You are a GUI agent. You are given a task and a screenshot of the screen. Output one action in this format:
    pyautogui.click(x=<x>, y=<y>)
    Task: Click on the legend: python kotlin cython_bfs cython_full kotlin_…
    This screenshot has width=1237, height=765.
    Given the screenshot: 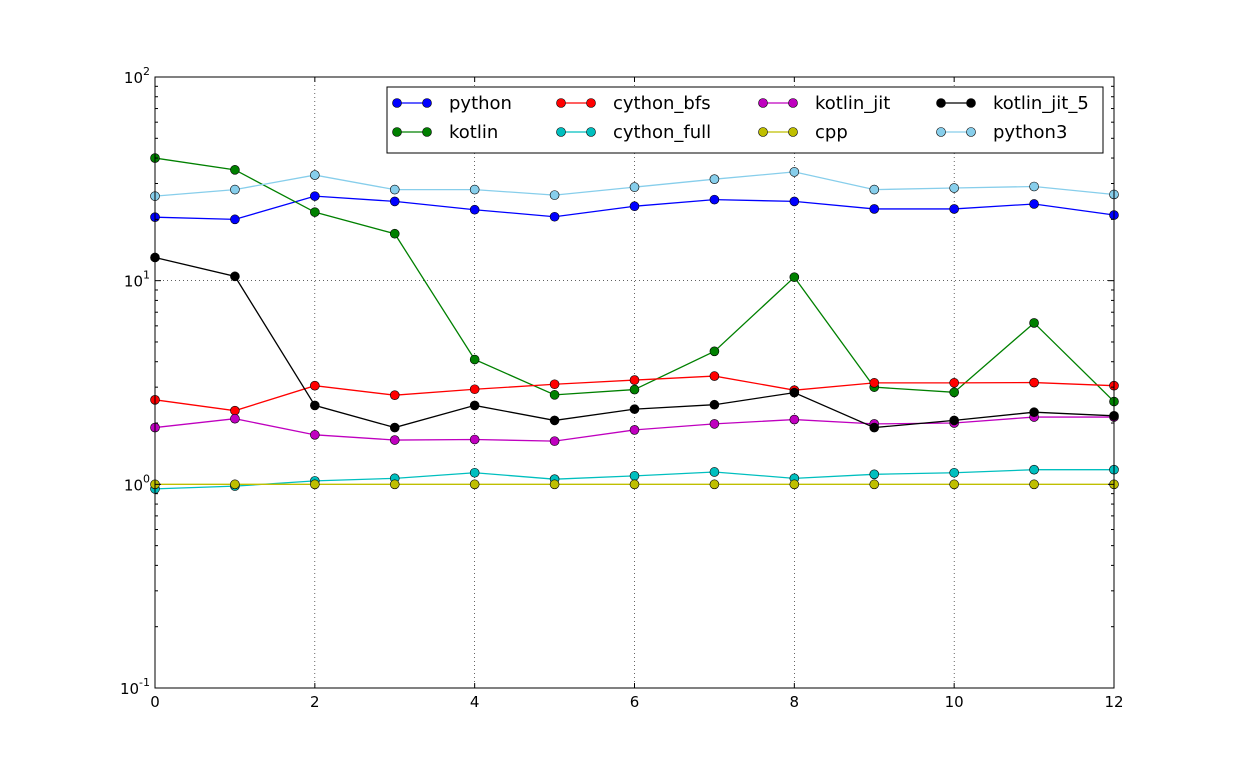 What is the action you would take?
    pyautogui.click(x=745, y=120)
    